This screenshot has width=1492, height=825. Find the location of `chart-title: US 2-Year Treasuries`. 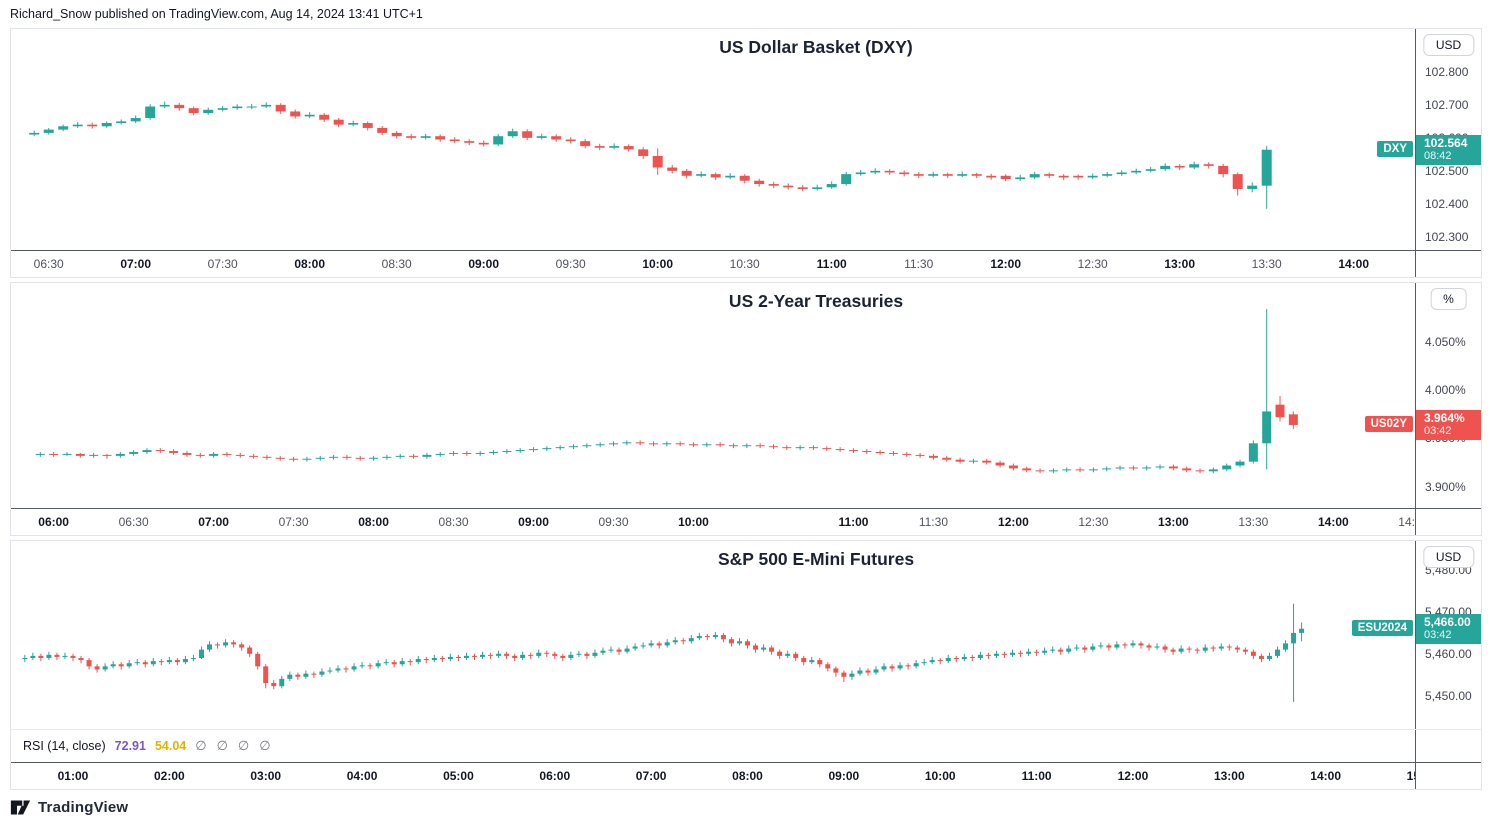

chart-title: US 2-Year Treasuries is located at coordinates (816, 301).